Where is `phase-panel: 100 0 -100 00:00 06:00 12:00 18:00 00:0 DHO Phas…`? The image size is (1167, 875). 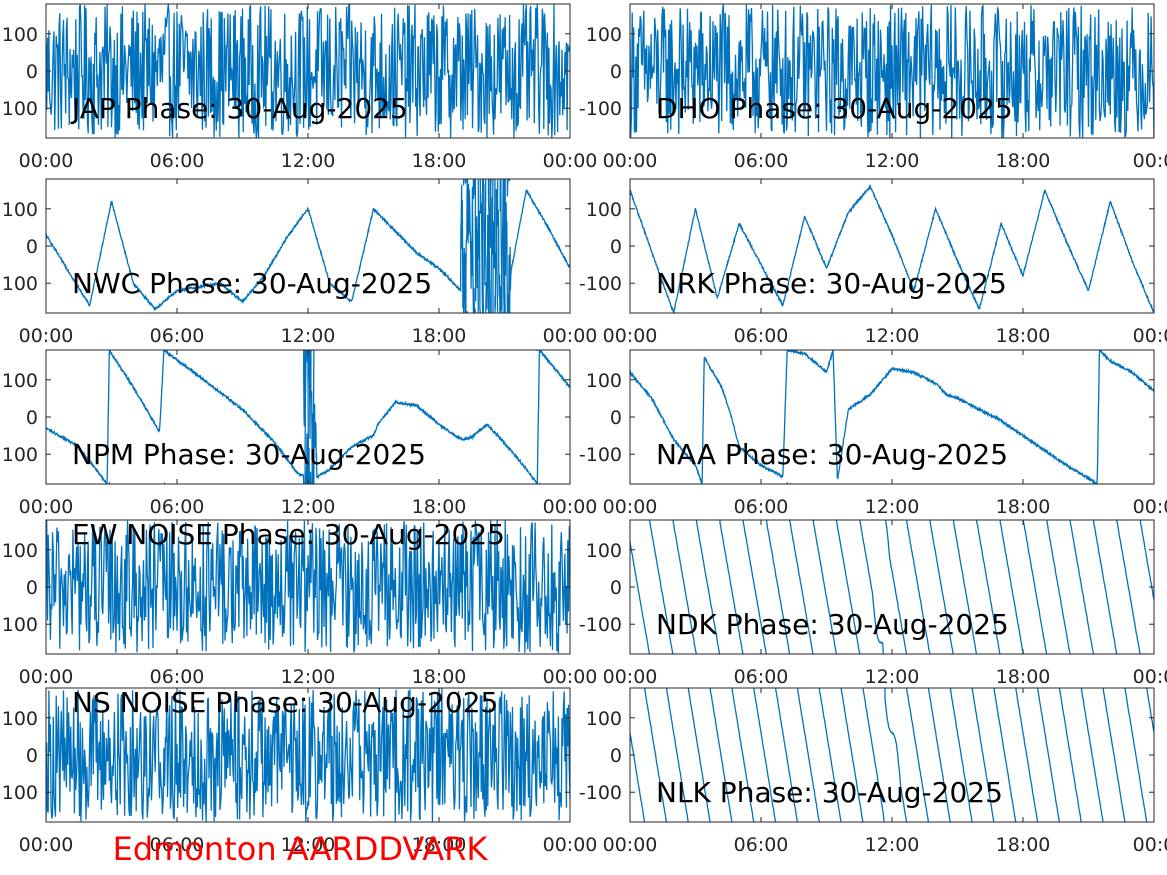 phase-panel: 100 0 -100 00:00 06:00 12:00 18:00 00:0 DHO Phas… is located at coordinates (873, 87).